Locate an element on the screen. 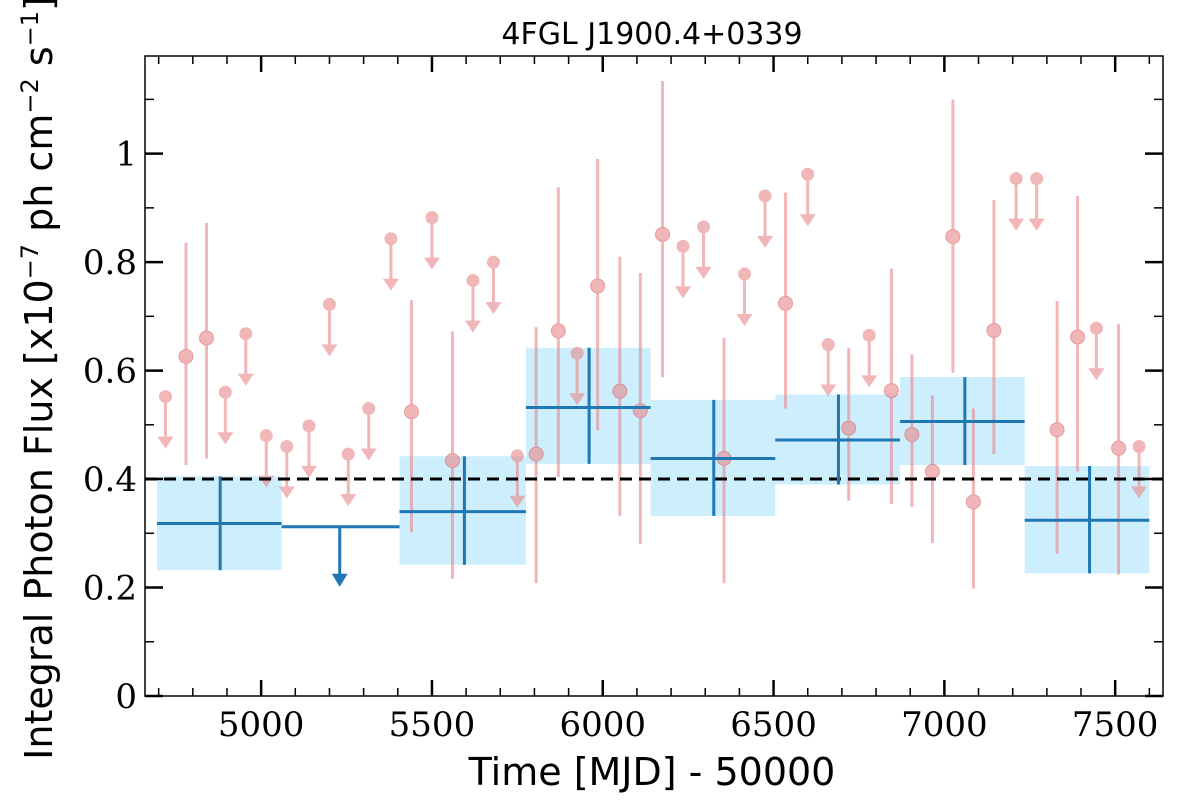 This screenshot has height=800, width=1200. y-tick-label-0: 0 is located at coordinates (126, 697).